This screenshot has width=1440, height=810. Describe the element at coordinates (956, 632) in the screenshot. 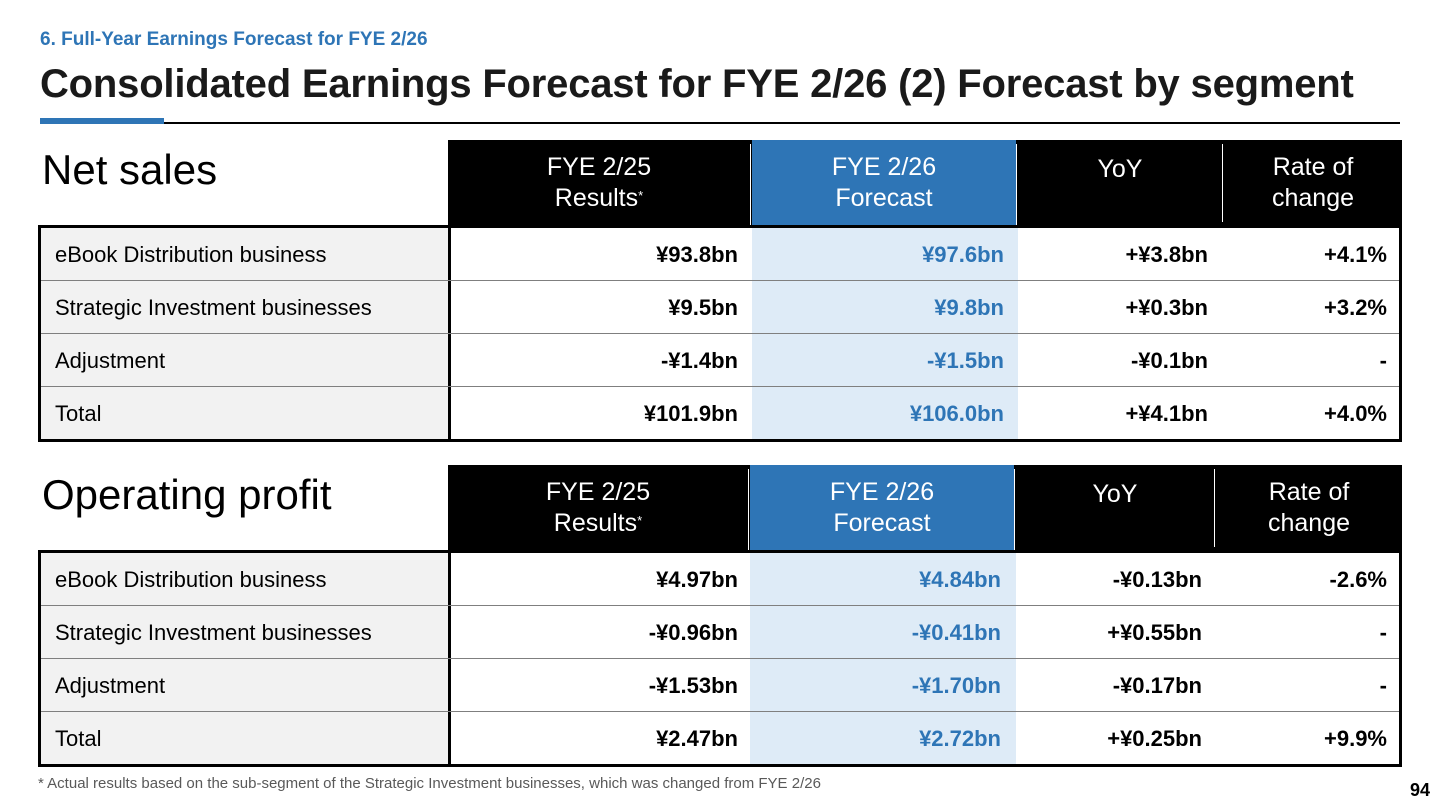

I see `forecast-value: -¥0.41bn` at that location.